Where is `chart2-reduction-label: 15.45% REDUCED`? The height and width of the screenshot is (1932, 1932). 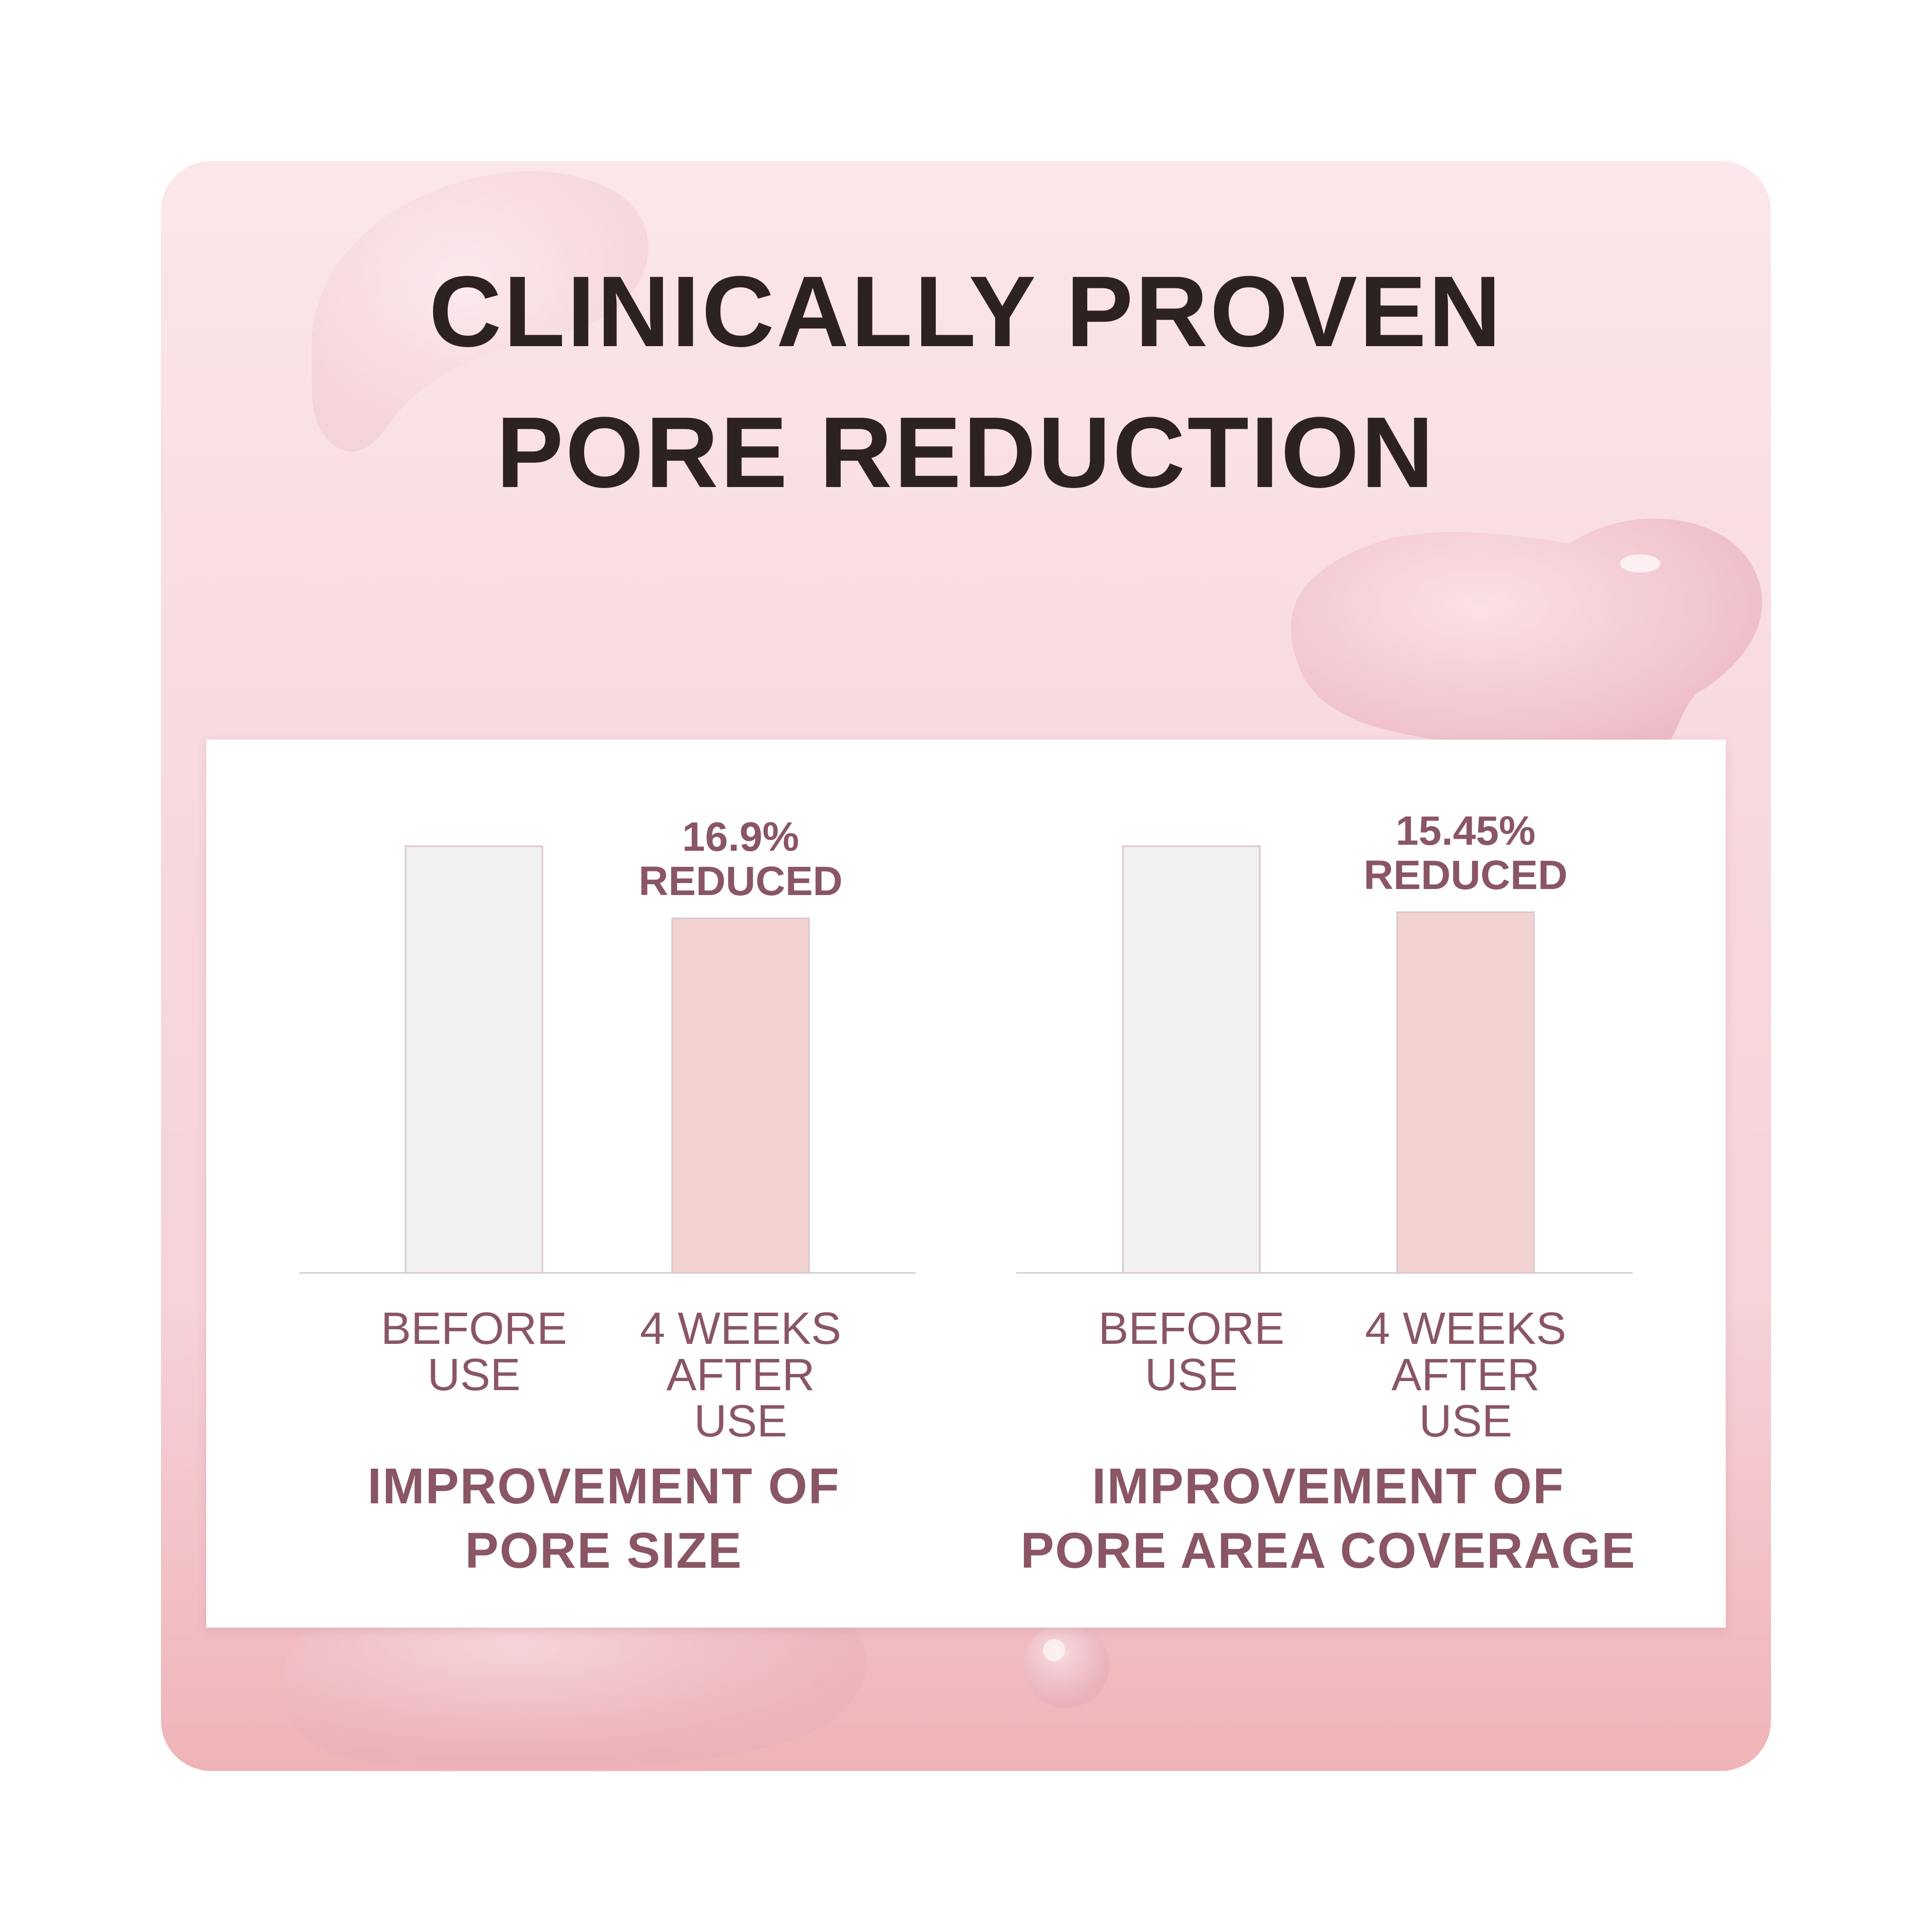 chart2-reduction-label: 15.45% REDUCED is located at coordinates (1465, 853).